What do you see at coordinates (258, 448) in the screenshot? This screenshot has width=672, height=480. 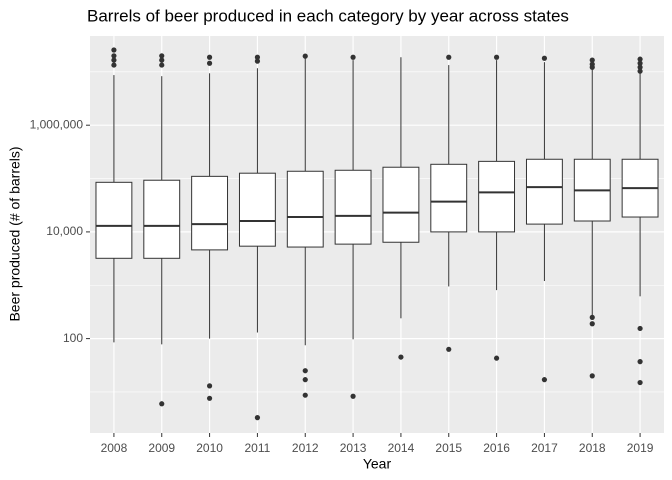 I see `x-tick-label: 2011` at bounding box center [258, 448].